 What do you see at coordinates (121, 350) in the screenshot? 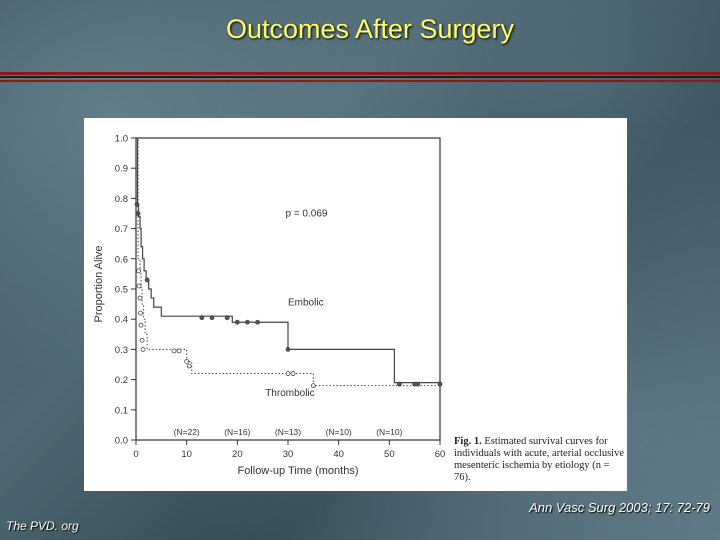
I see `y-tick-label: 0.3` at bounding box center [121, 350].